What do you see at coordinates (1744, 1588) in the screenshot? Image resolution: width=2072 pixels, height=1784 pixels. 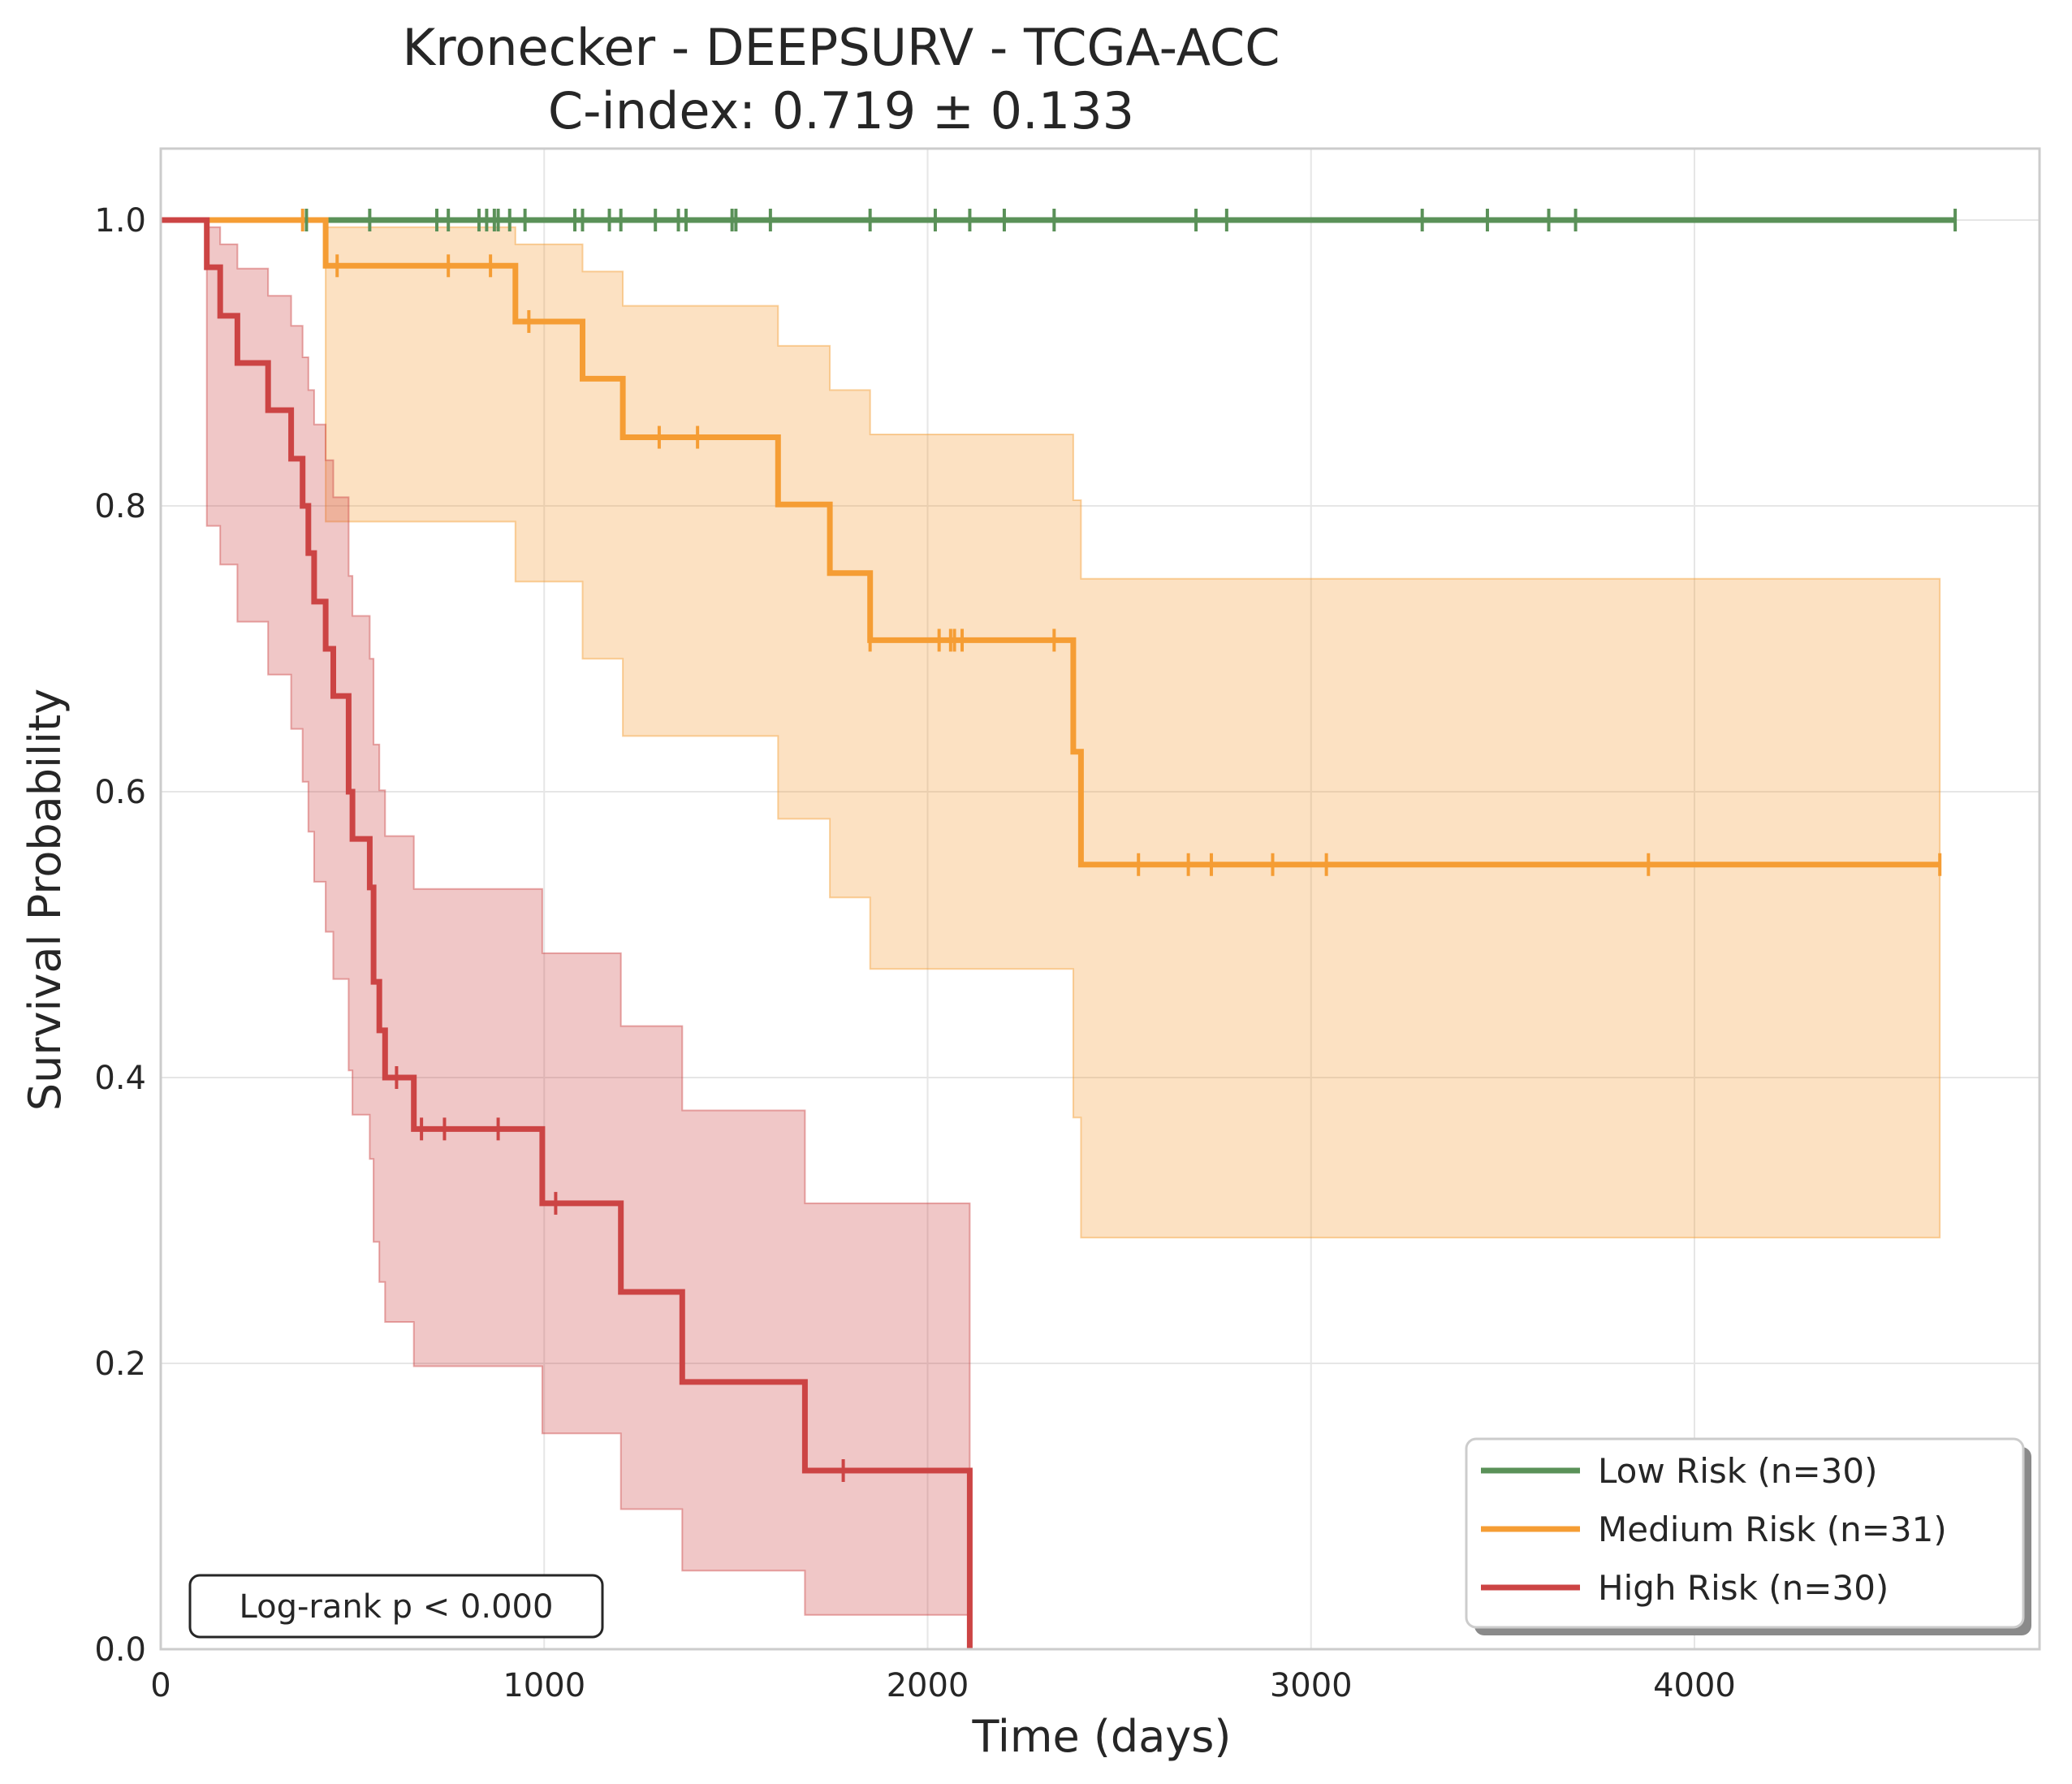 I see `legend-label: High Risk (n=30)` at bounding box center [1744, 1588].